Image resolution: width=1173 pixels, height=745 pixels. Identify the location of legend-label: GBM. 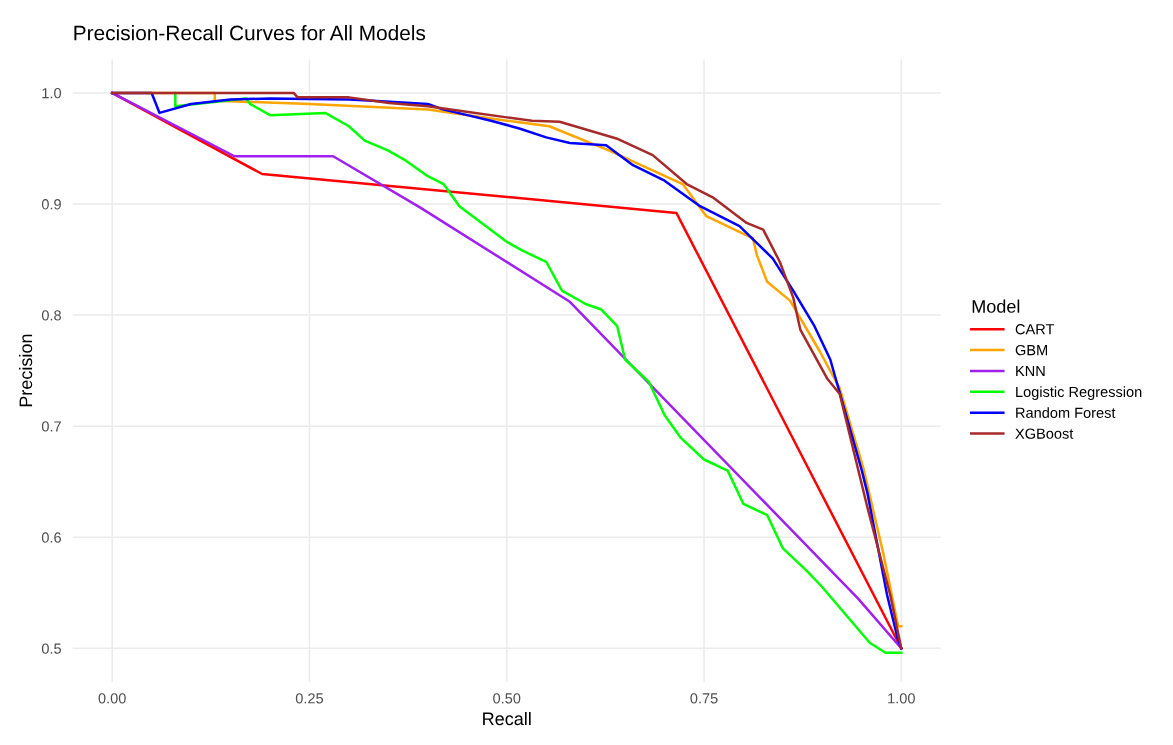
(1031, 350).